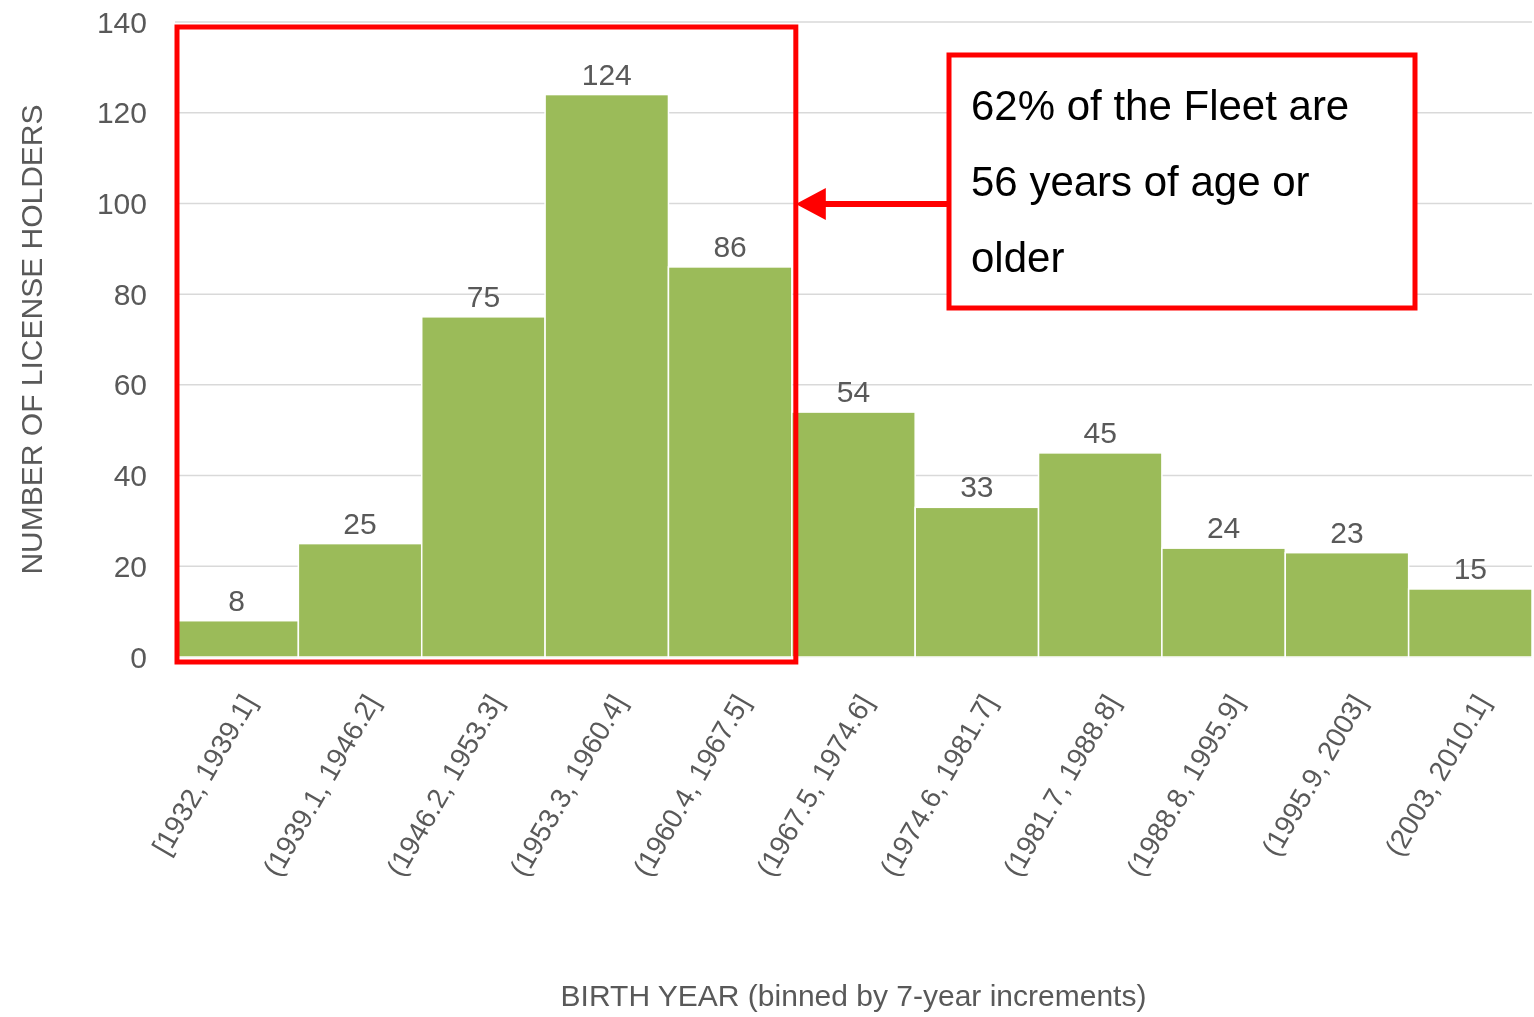 This screenshot has width=1534, height=1017. What do you see at coordinates (483, 296) in the screenshot?
I see `data-label: 75` at bounding box center [483, 296].